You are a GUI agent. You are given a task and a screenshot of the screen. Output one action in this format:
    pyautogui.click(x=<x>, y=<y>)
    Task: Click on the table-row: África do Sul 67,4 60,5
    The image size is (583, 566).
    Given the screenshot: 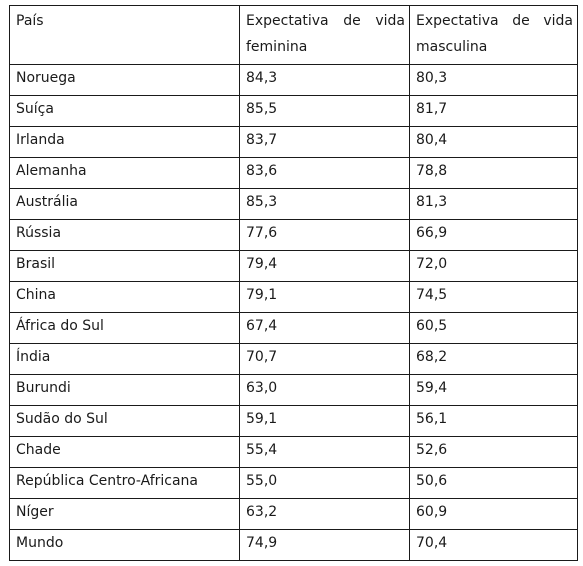 What is the action you would take?
    pyautogui.click(x=293, y=328)
    